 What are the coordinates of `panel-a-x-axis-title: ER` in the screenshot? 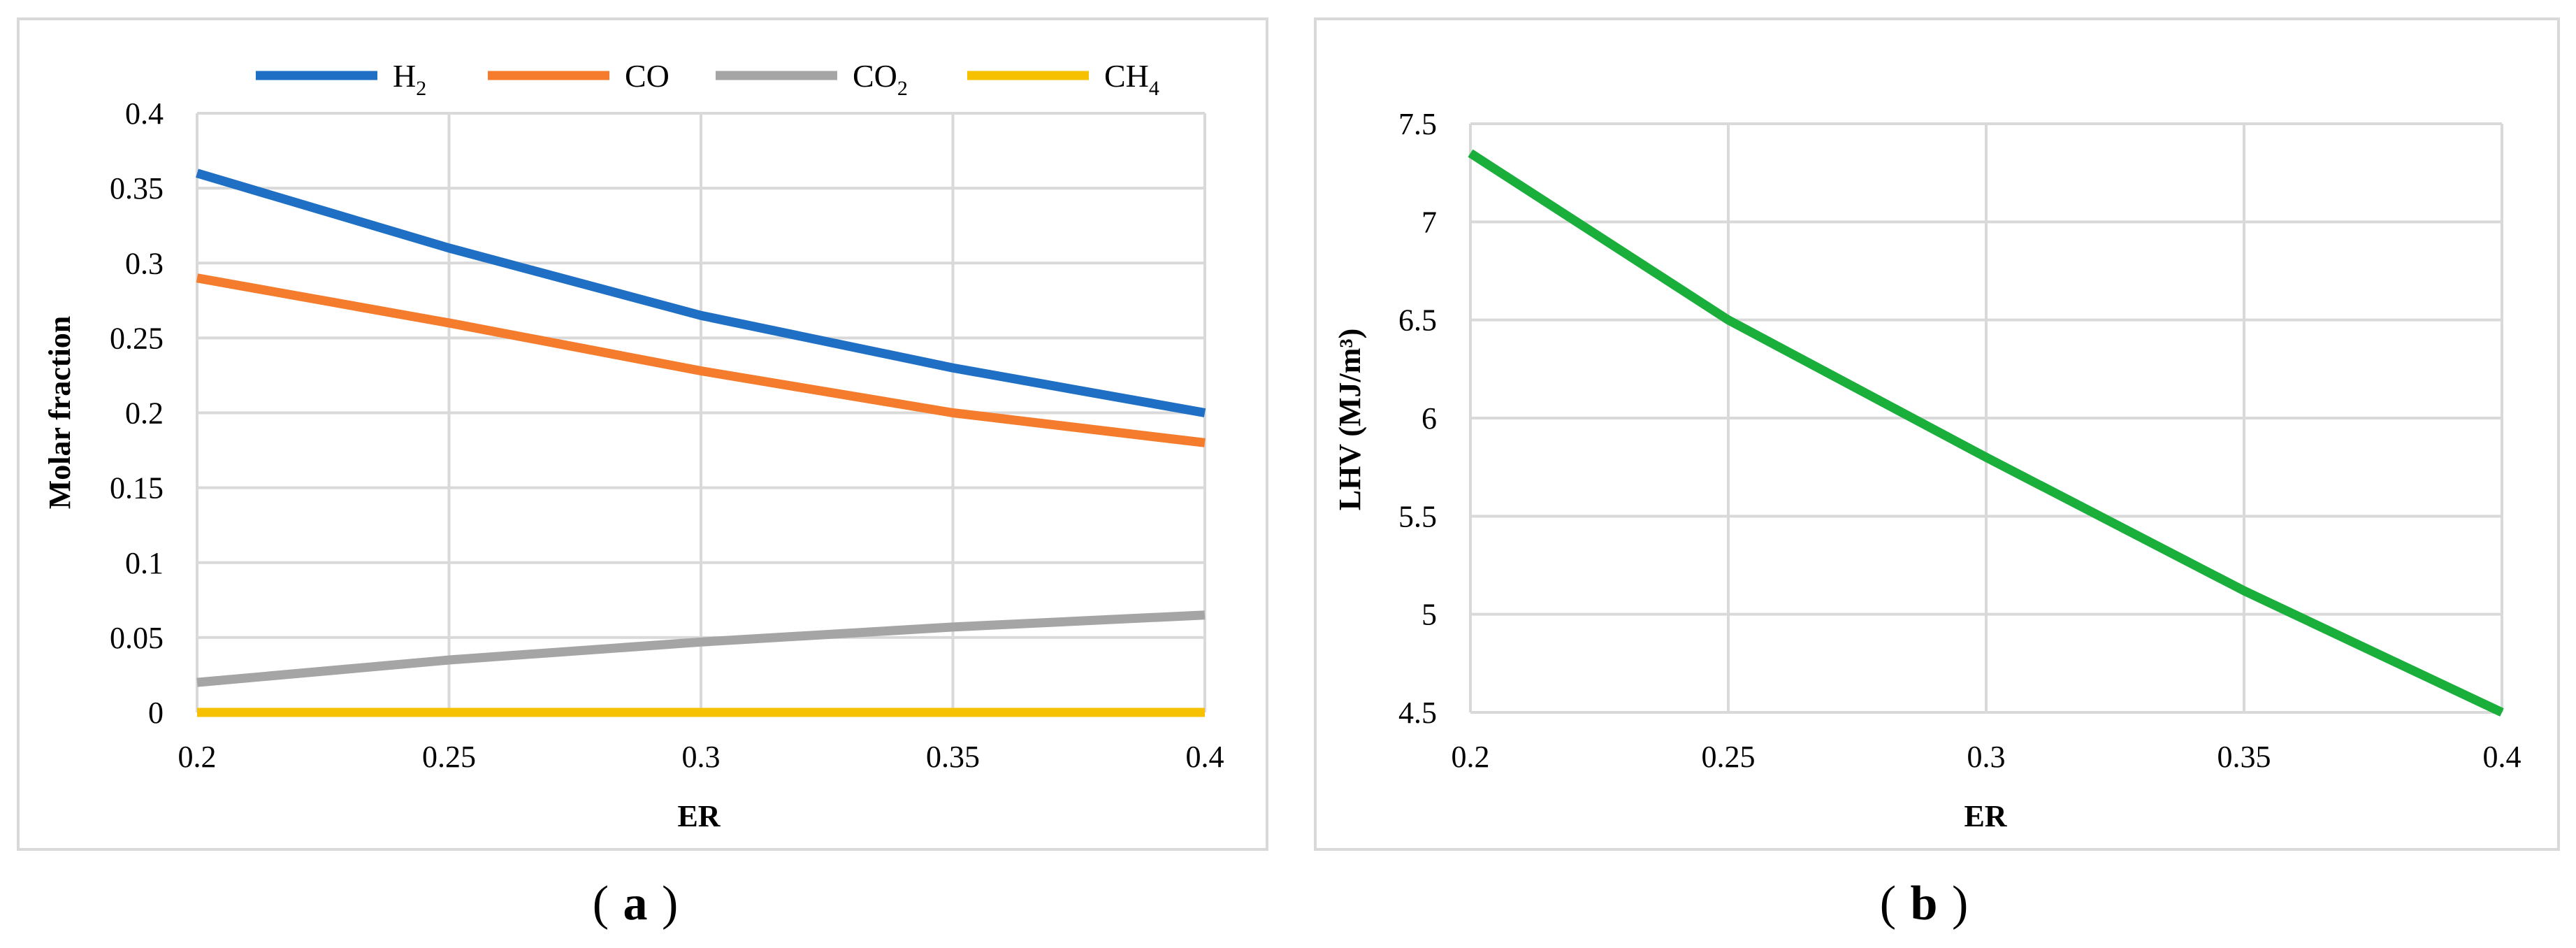 It's located at (699, 816).